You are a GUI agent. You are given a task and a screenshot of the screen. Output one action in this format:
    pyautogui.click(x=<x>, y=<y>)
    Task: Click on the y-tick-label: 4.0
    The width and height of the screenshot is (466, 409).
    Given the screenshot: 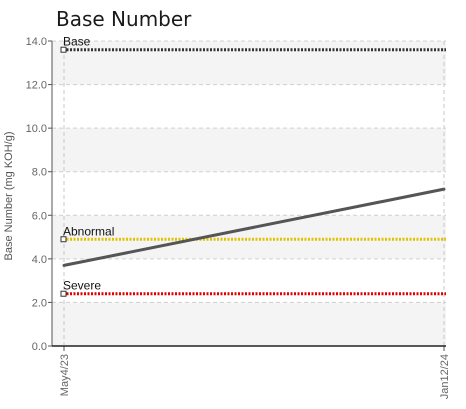 What is the action you would take?
    pyautogui.click(x=39, y=260)
    